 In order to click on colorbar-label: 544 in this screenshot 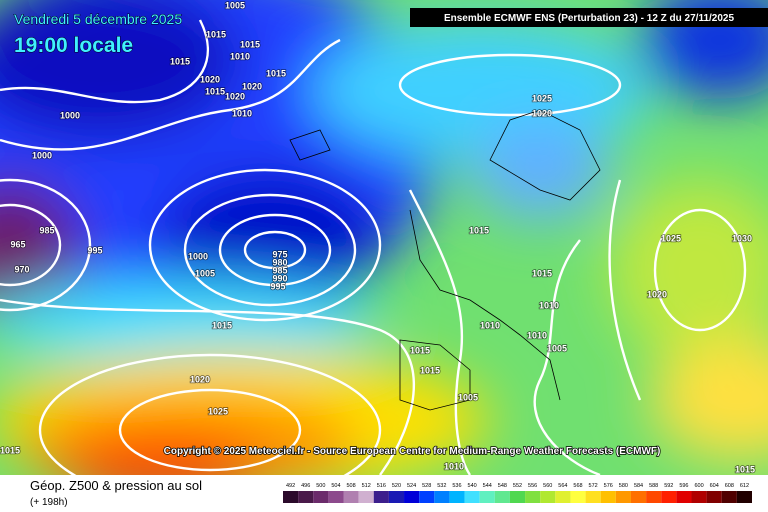, I will do `click(487, 486)`.